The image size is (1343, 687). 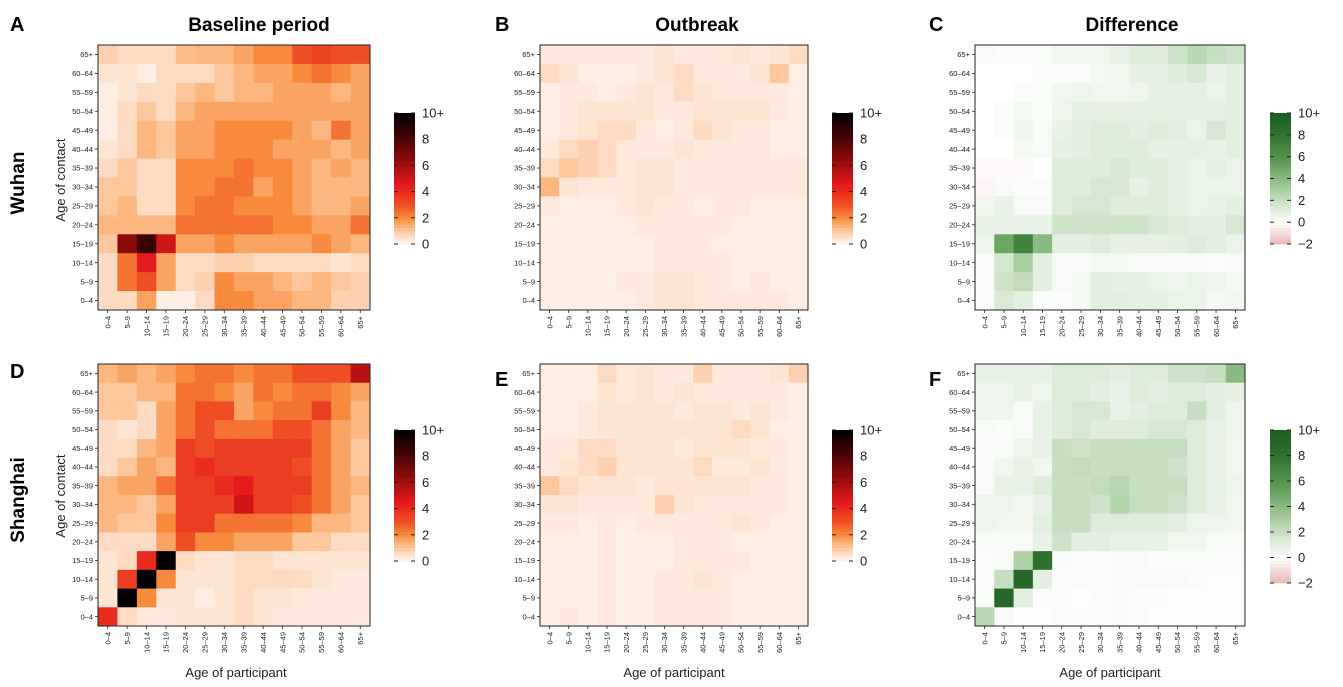 I want to click on x-tick-label: 15–19, so click(x=607, y=326).